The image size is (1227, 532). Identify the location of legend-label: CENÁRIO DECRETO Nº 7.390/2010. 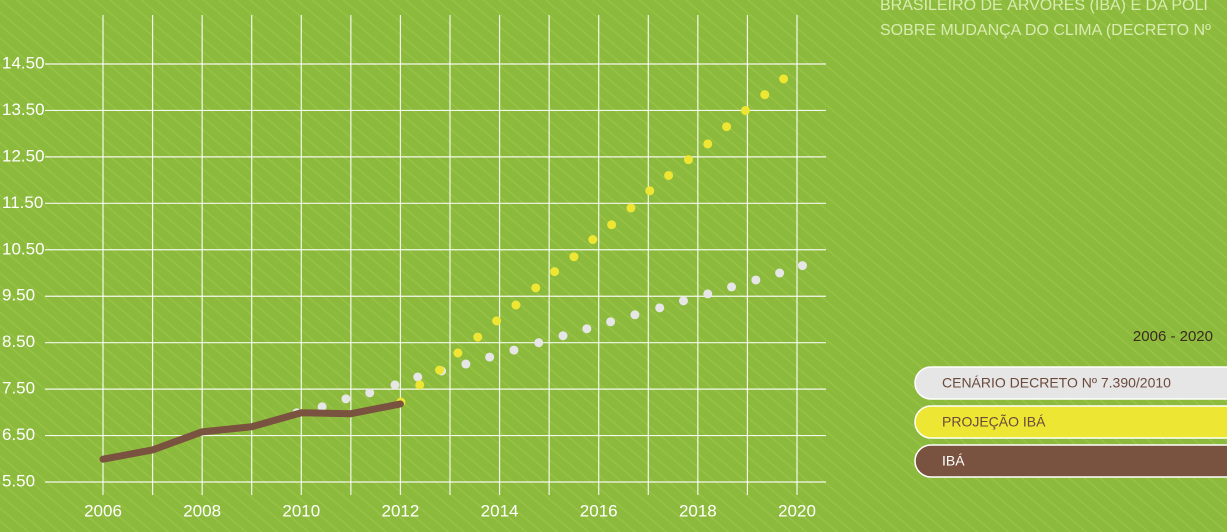
(1056, 383).